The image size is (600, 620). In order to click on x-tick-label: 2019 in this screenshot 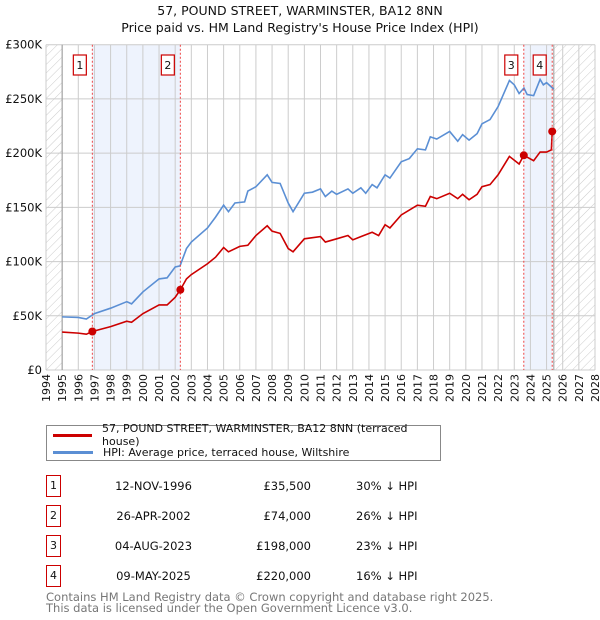, I will do `click(450, 388)`.